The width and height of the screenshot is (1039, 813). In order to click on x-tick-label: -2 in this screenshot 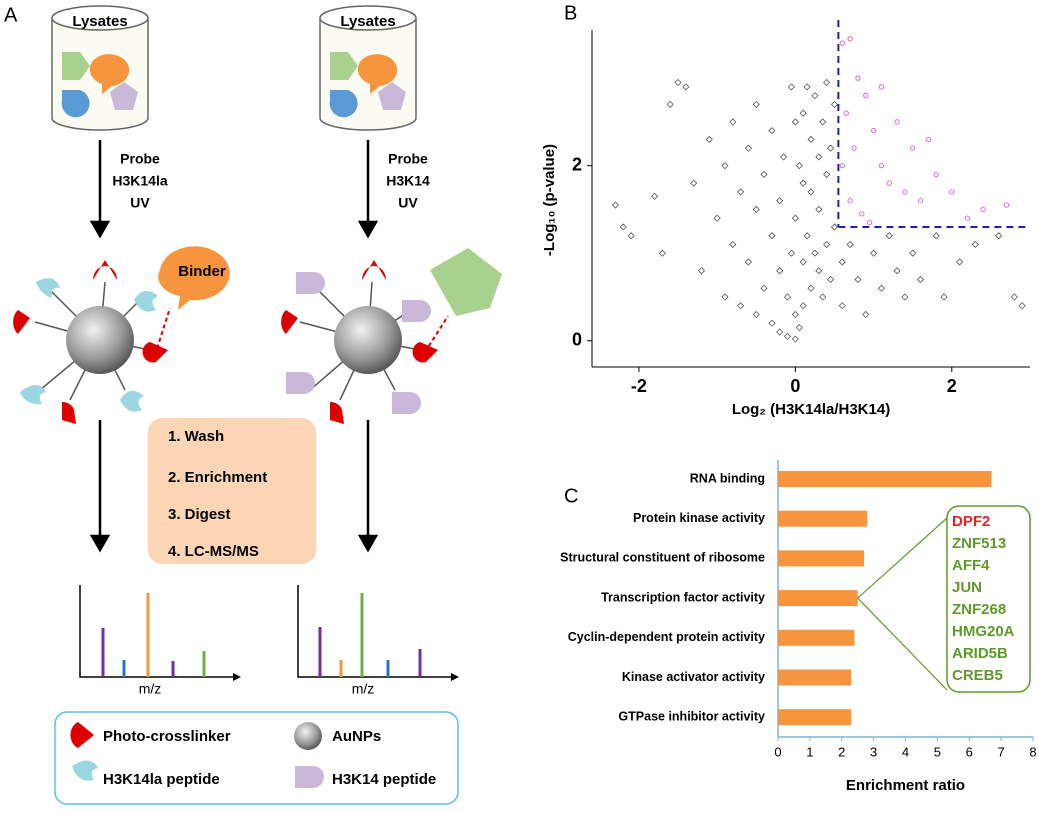, I will do `click(639, 386)`.